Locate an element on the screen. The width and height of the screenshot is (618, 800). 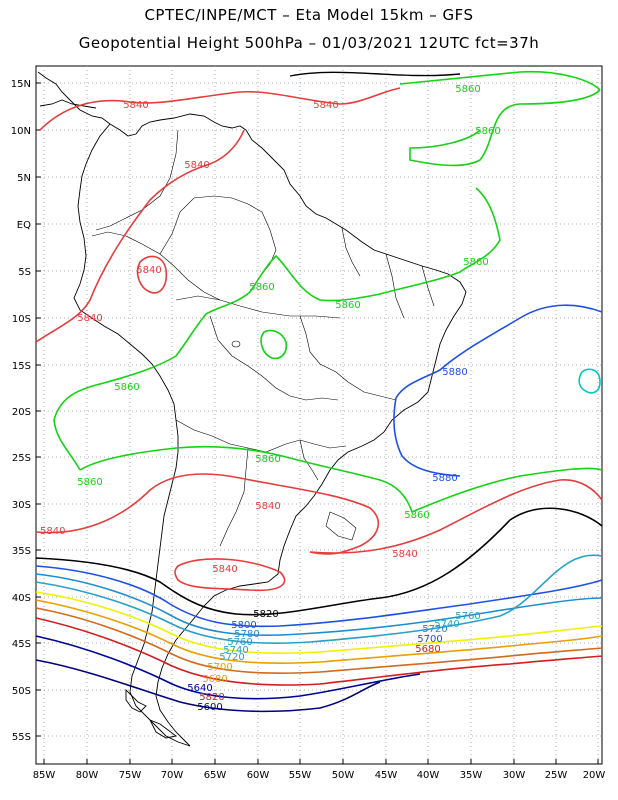
lon-label: 80W is located at coordinates (87, 775).